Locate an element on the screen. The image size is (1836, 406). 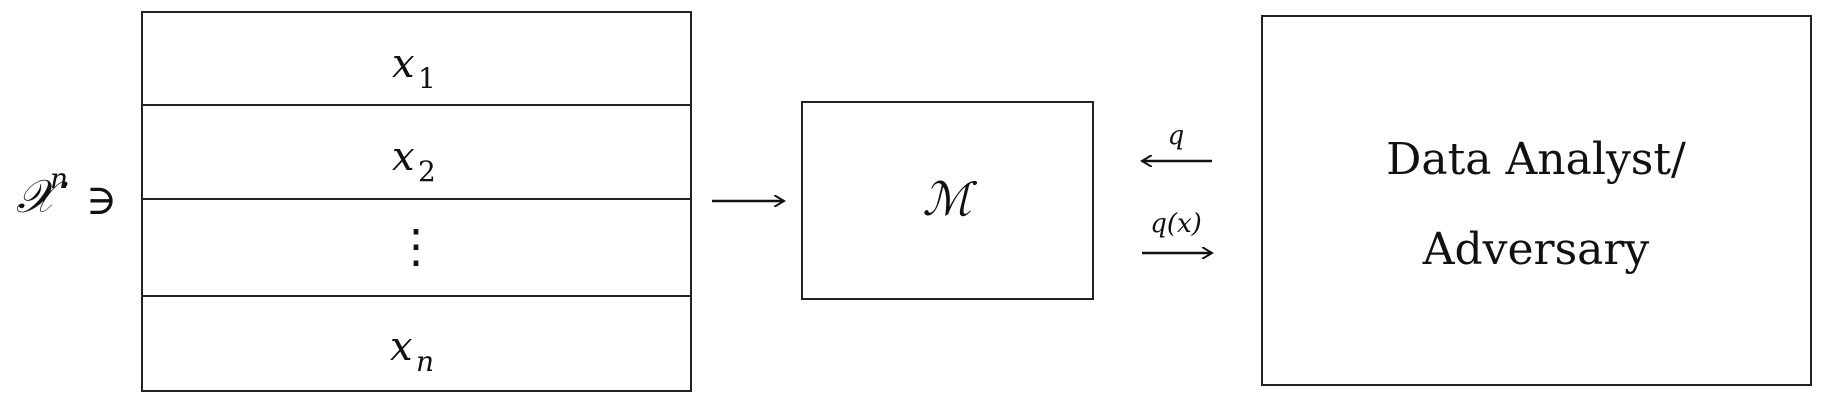
mechanism-border is located at coordinates (947, 200).